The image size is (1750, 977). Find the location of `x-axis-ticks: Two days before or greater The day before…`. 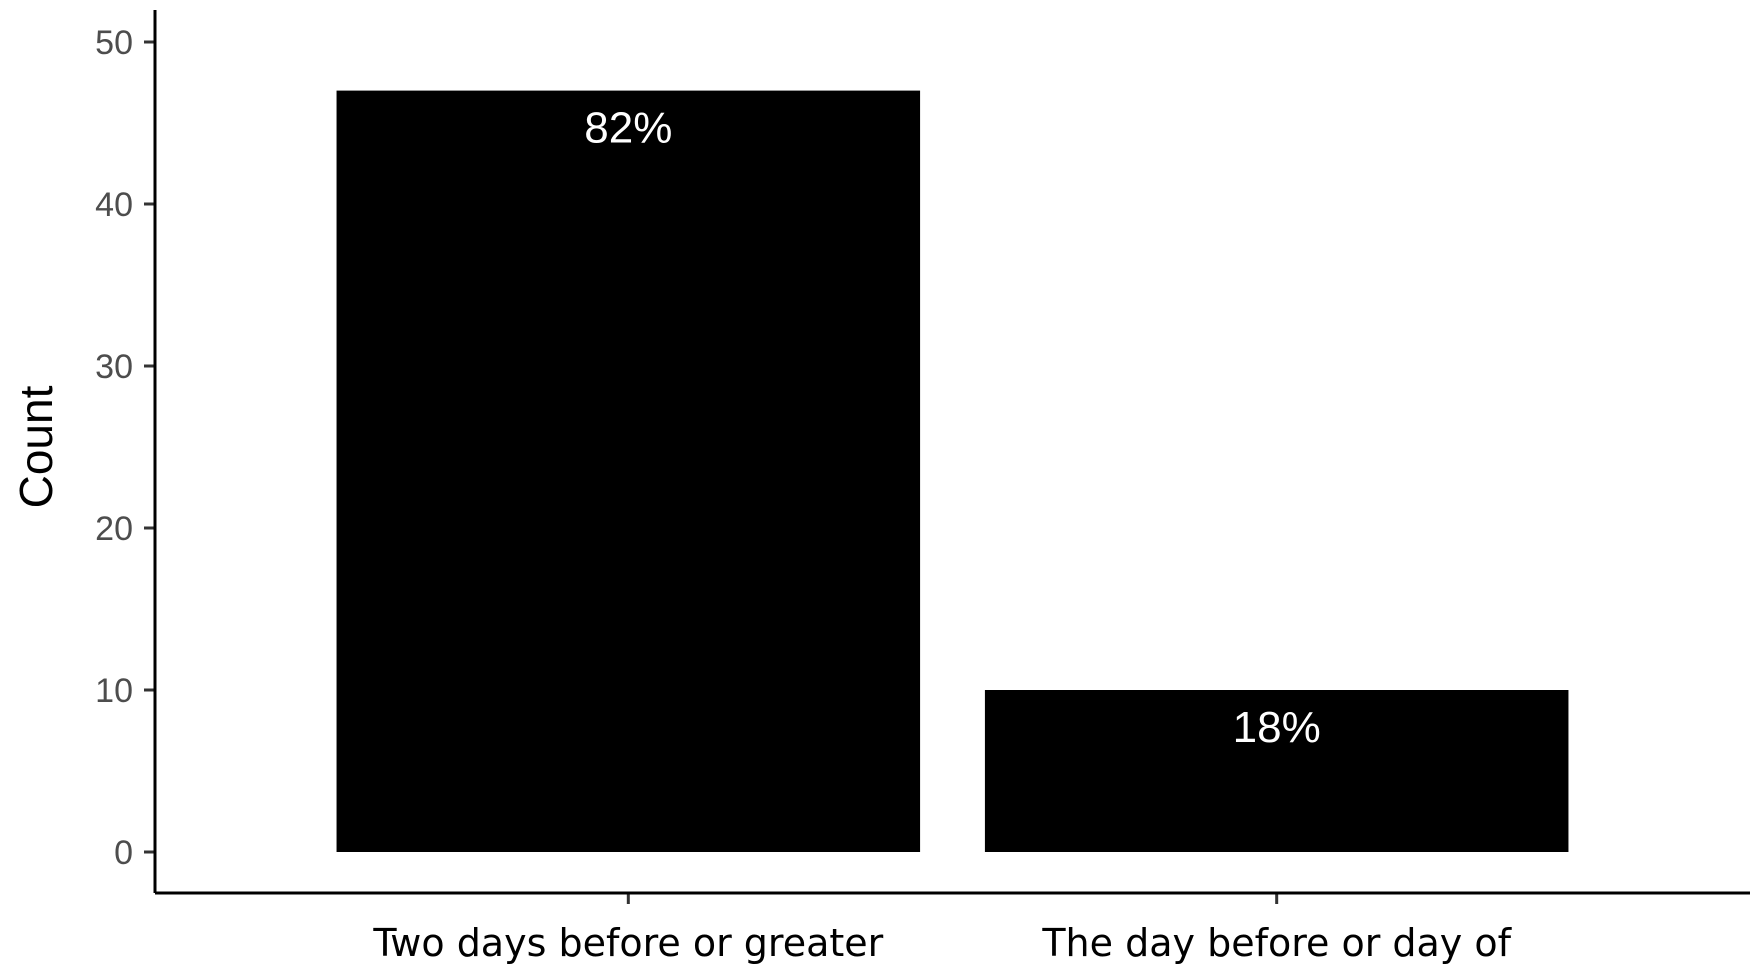

x-axis-ticks: Two days before or greater The day before… is located at coordinates (942, 929).